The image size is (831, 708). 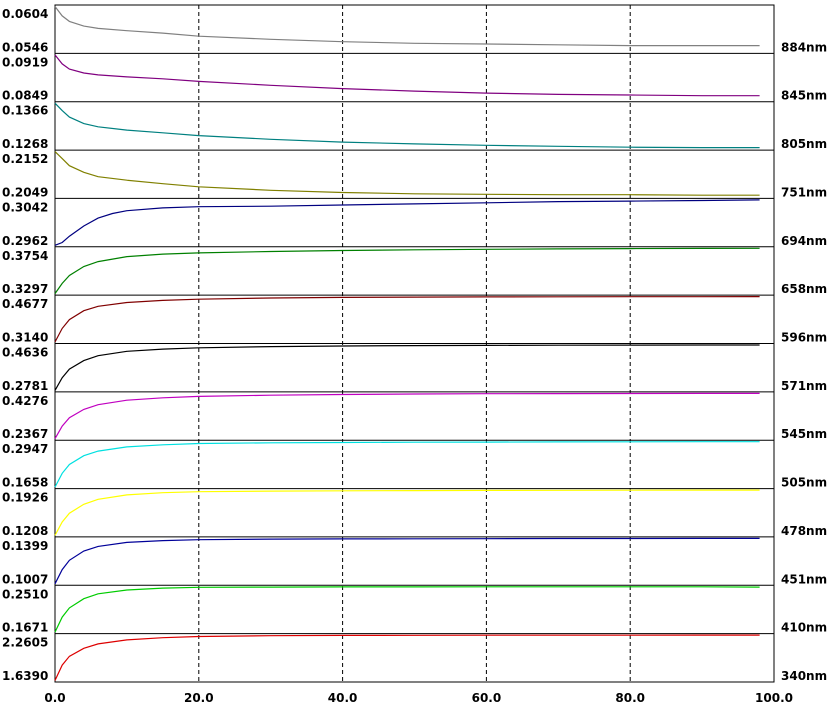 What do you see at coordinates (487, 698) in the screenshot?
I see `x-tick-label: 60.0` at bounding box center [487, 698].